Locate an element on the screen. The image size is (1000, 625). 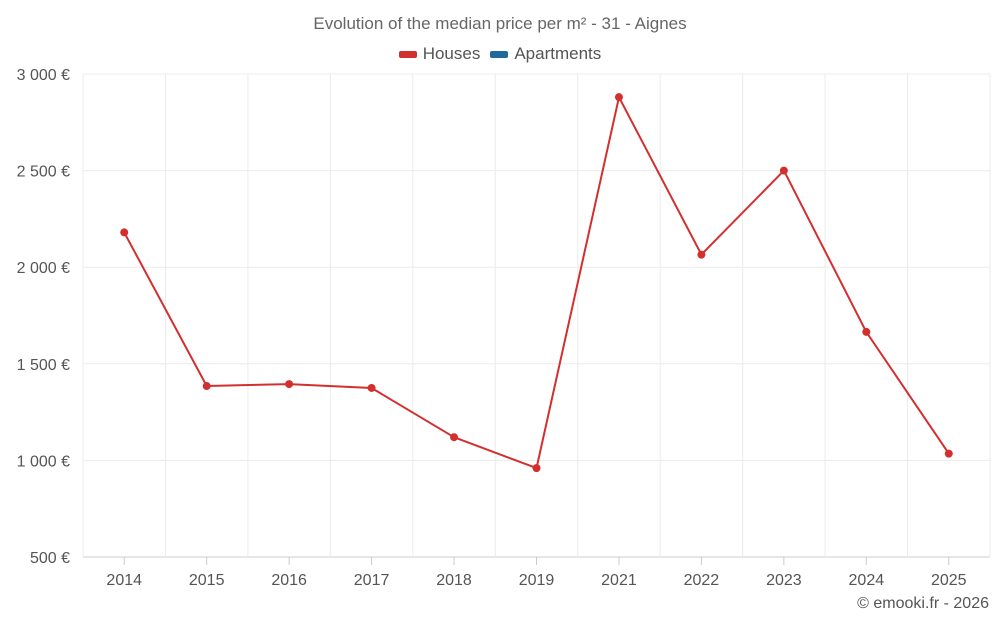
x-tick-label: 2023 is located at coordinates (784, 580).